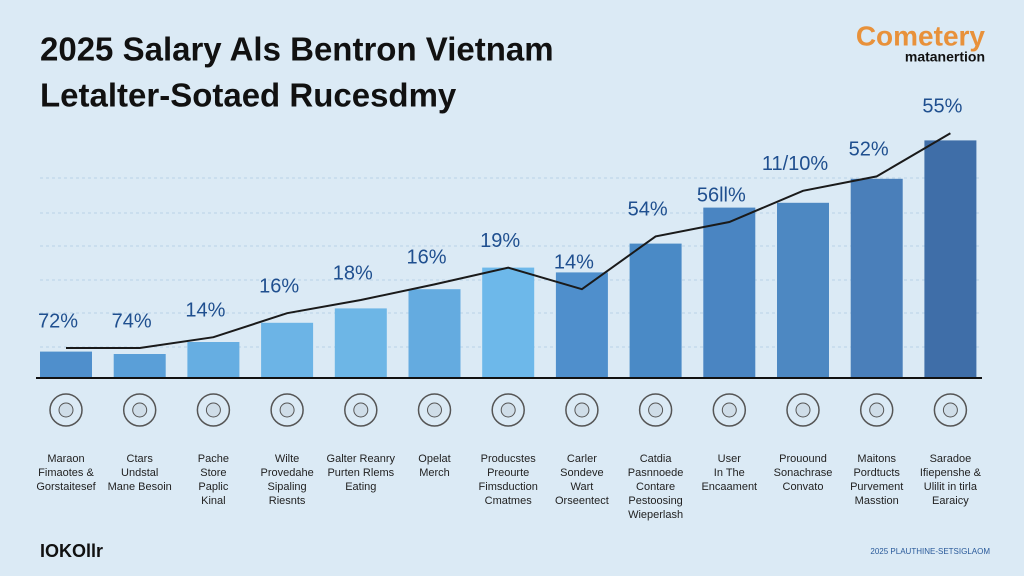 This screenshot has width=1024, height=576. I want to click on annotation: 72%, so click(58, 321).